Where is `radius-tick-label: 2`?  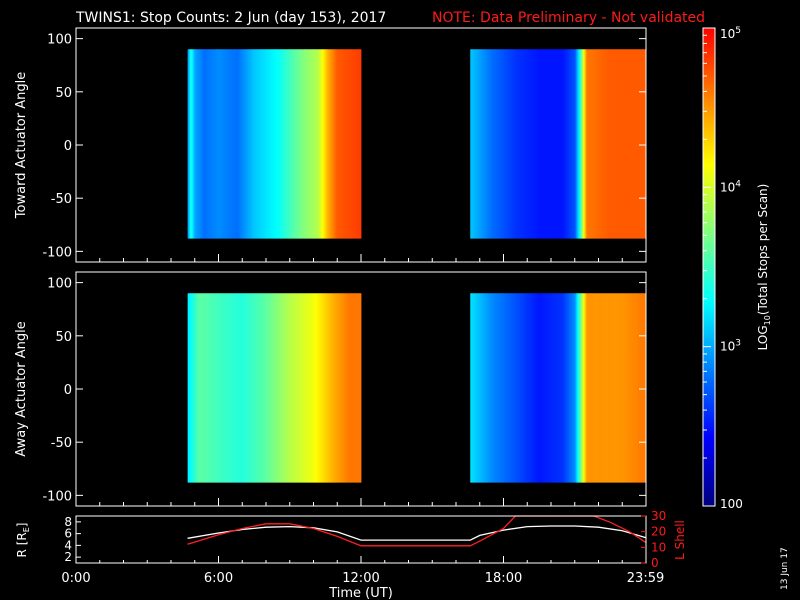 radius-tick-label: 2 is located at coordinates (68, 557).